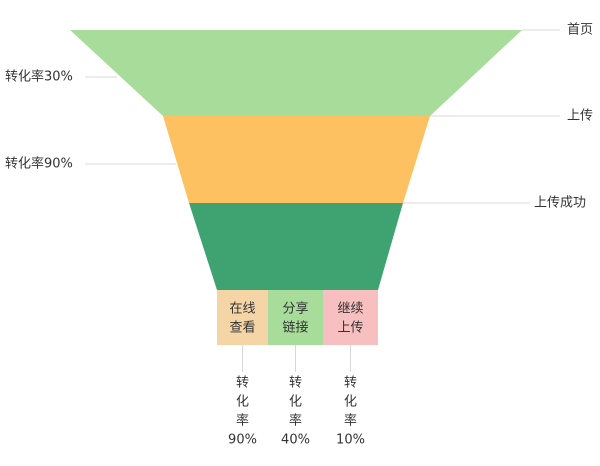  I want to click on rate-label: 90%, so click(242, 440).